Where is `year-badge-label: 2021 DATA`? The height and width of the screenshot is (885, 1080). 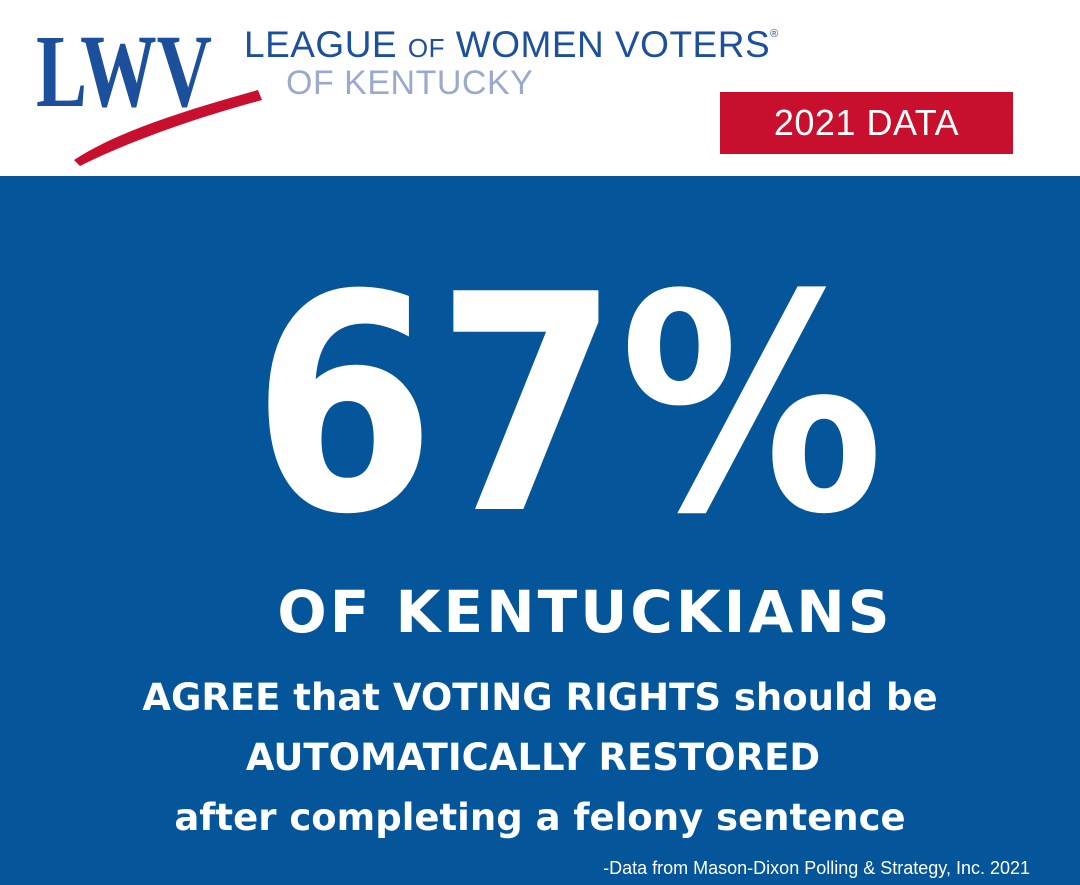 year-badge-label: 2021 DATA is located at coordinates (866, 122).